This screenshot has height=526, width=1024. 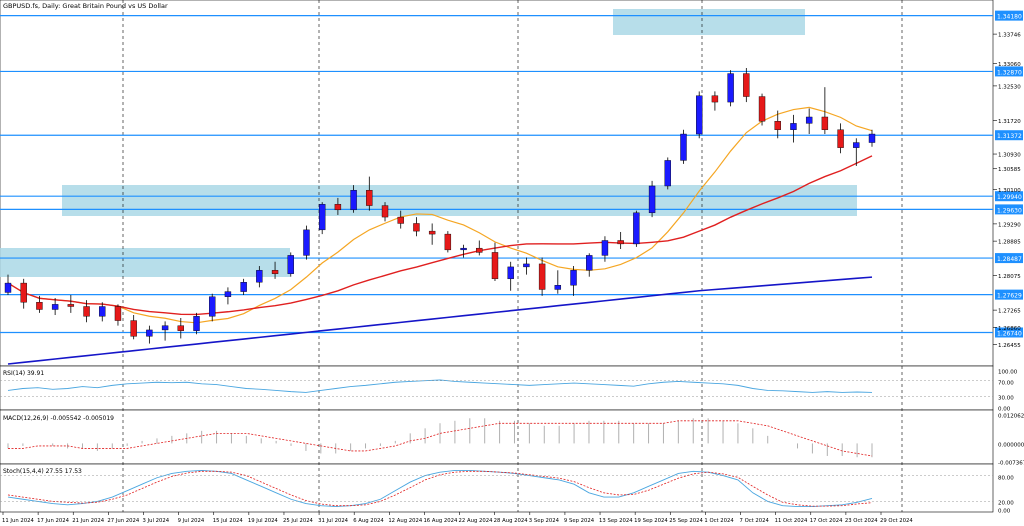 What do you see at coordinates (1009, 225) in the screenshot?
I see `price-tick-label: 1.29290` at bounding box center [1009, 225].